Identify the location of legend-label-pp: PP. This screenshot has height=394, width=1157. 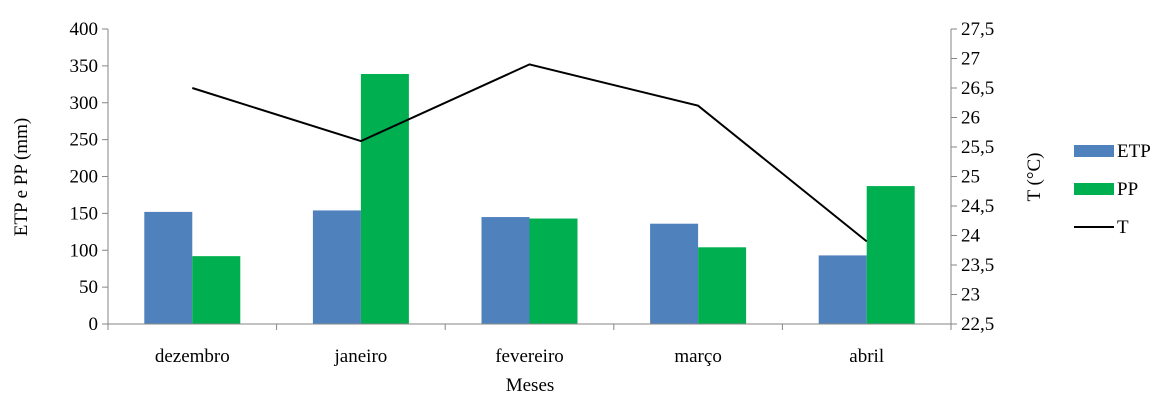
(1127, 189).